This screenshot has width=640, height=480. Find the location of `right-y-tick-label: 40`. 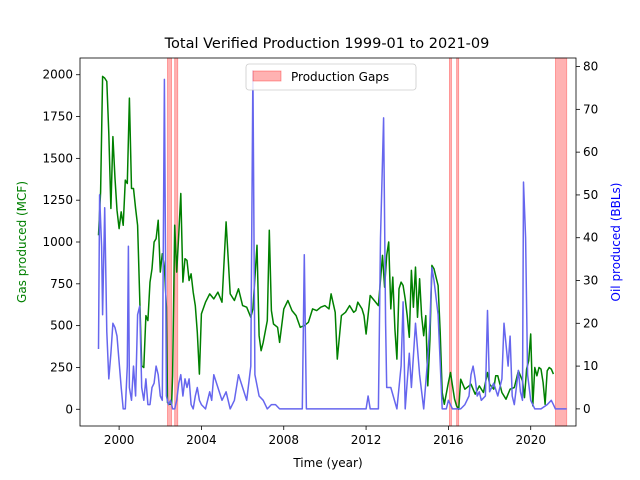

right-y-tick-label: 40 is located at coordinates (590, 238).